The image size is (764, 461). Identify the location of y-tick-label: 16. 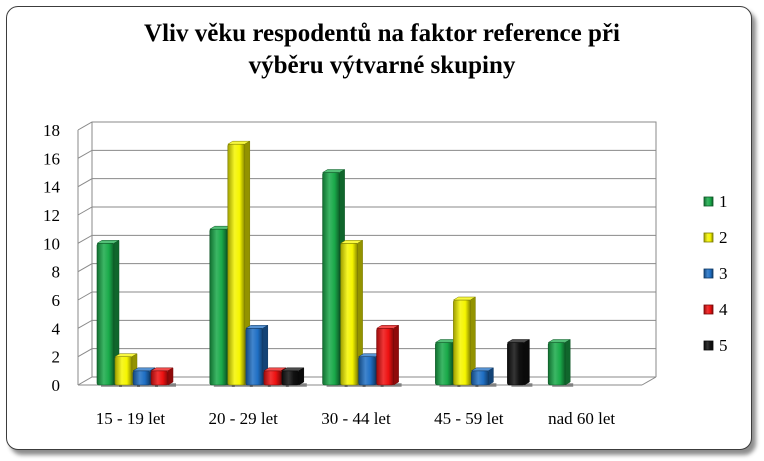
(51, 158).